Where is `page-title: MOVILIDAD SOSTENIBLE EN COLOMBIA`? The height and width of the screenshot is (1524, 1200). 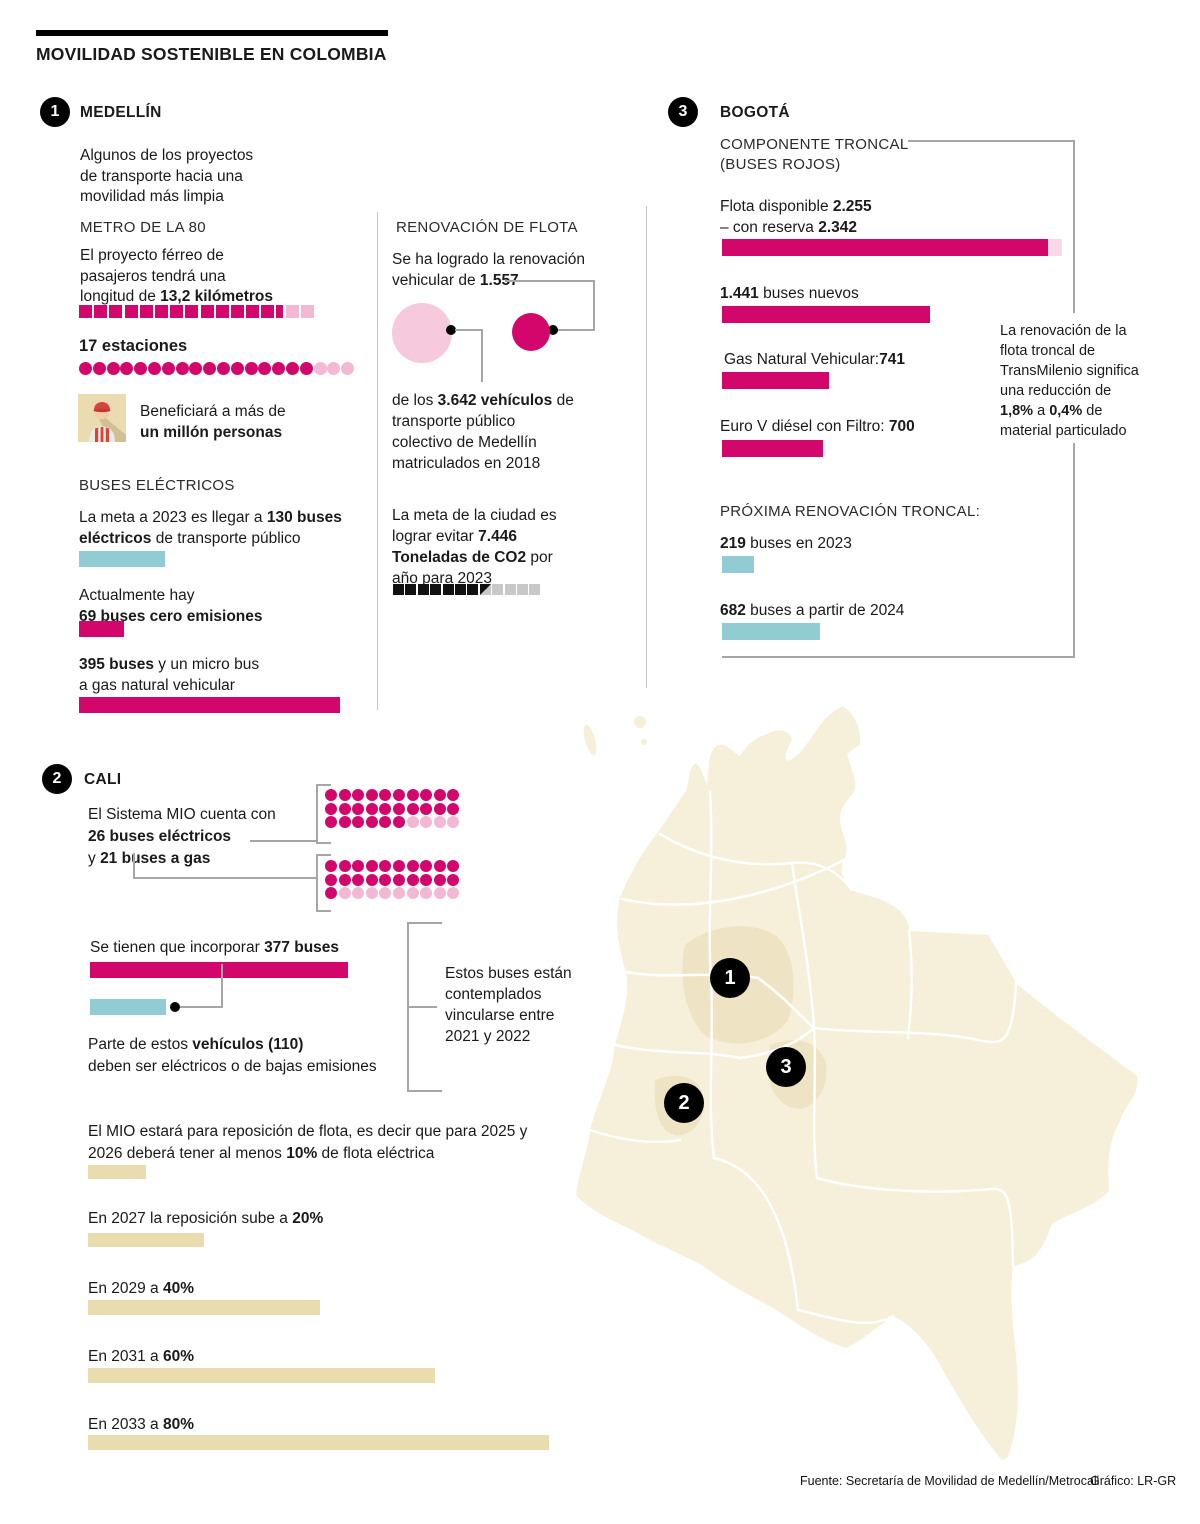
page-title: MOVILIDAD SOSTENIBLE EN COLOMBIA is located at coordinates (211, 54).